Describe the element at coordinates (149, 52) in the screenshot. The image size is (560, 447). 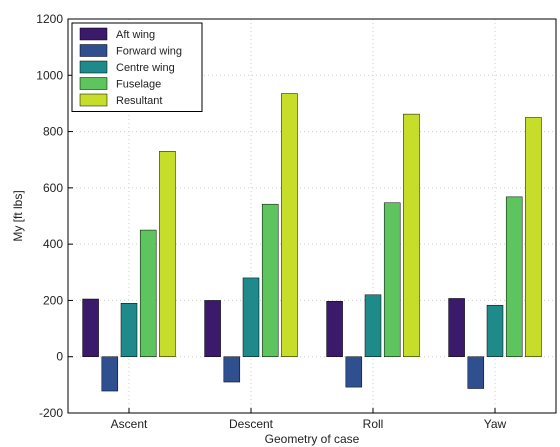
I see `legend-label: Forward wing` at that location.